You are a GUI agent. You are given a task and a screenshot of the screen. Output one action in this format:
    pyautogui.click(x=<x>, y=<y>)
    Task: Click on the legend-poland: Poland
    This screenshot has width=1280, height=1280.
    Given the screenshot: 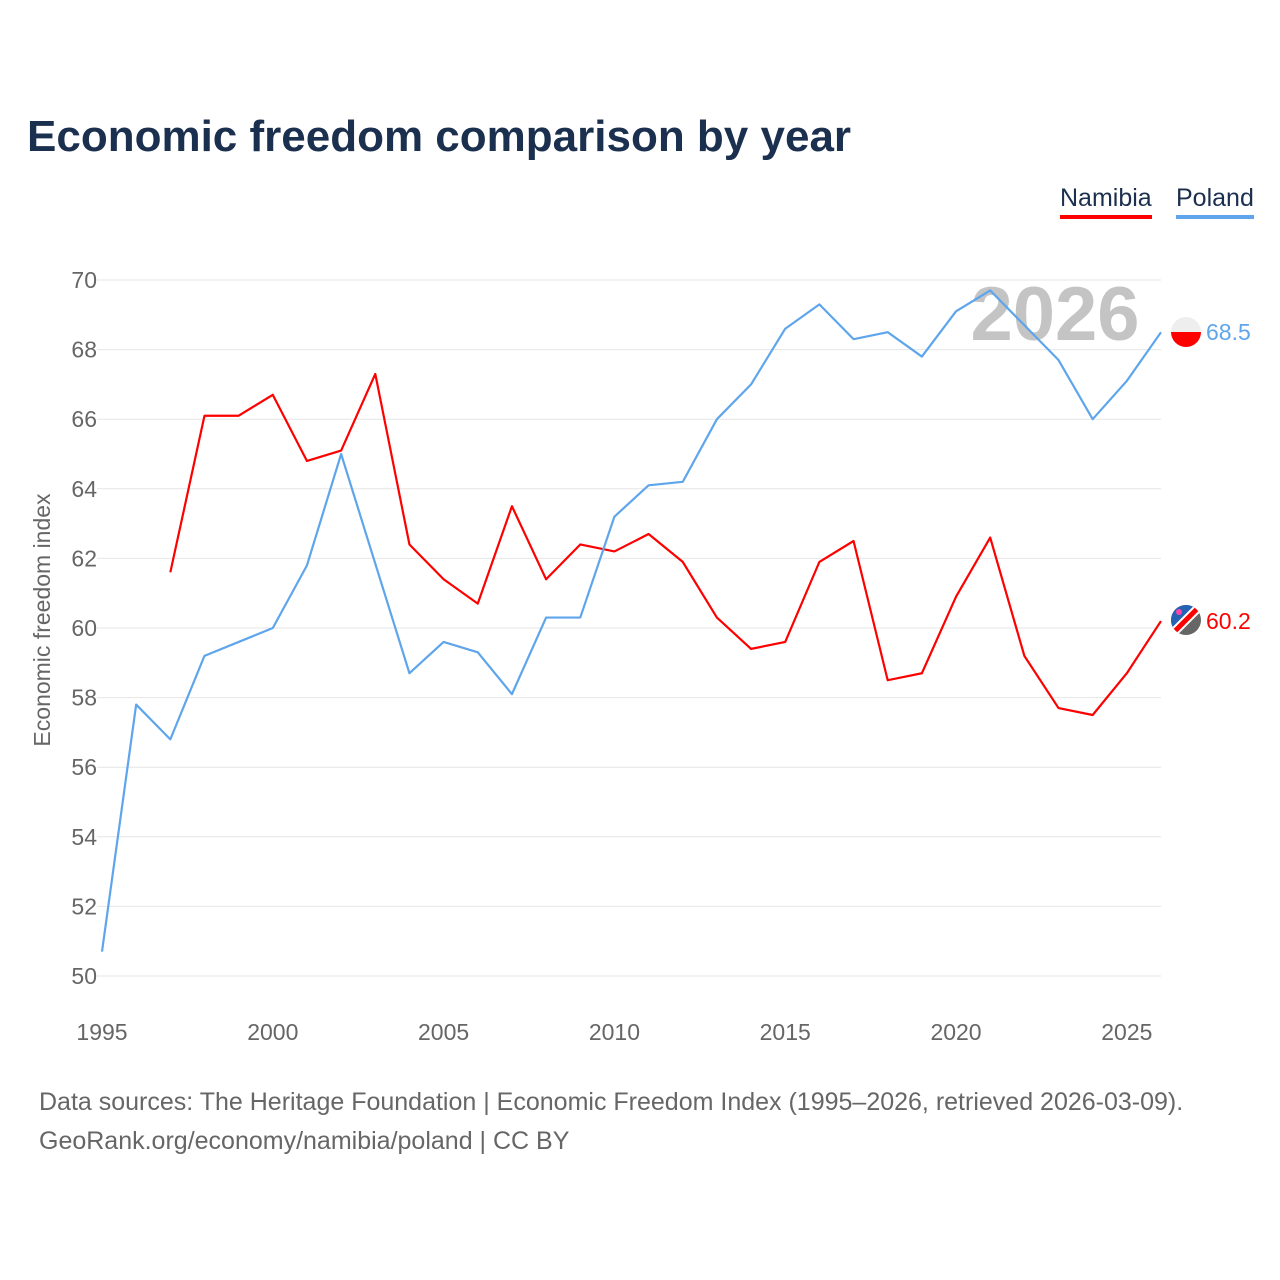 What is the action you would take?
    pyautogui.click(x=1215, y=201)
    